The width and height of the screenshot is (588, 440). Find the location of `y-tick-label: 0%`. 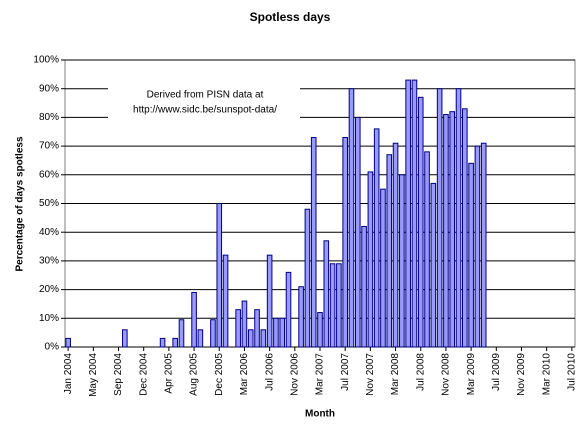

y-tick-label: 0% is located at coordinates (52, 347).